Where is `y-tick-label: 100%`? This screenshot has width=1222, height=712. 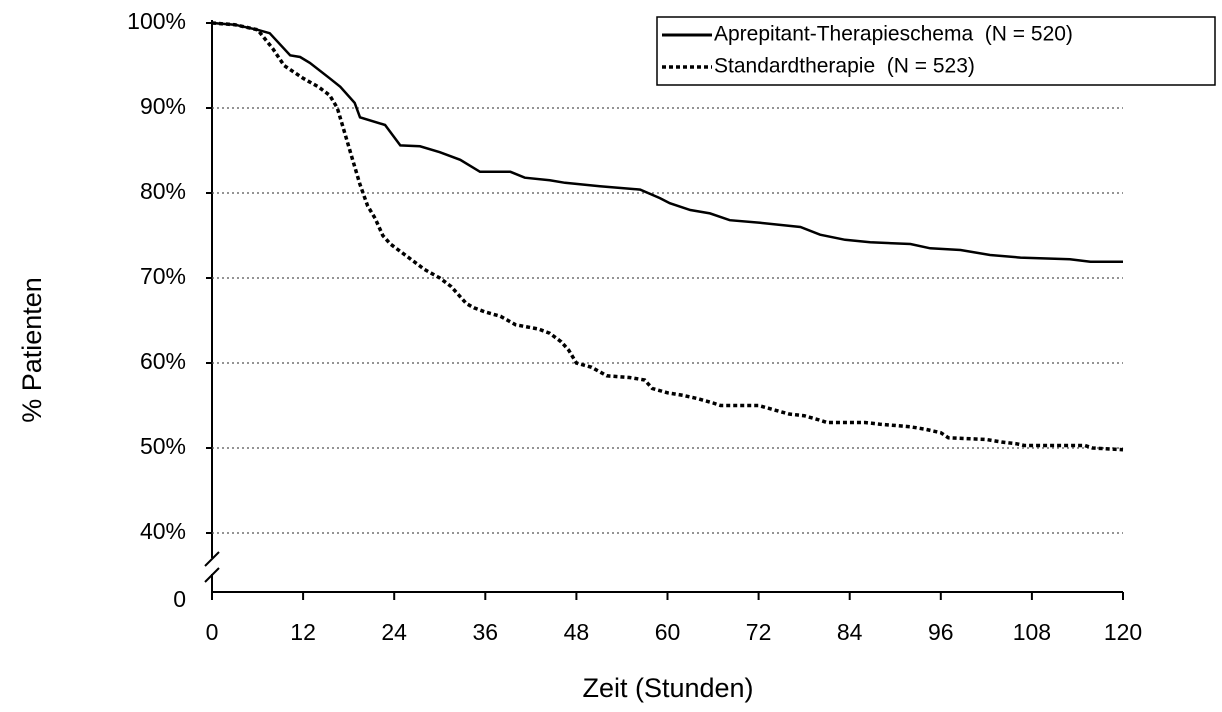
y-tick-label: 100% is located at coordinates (156, 21).